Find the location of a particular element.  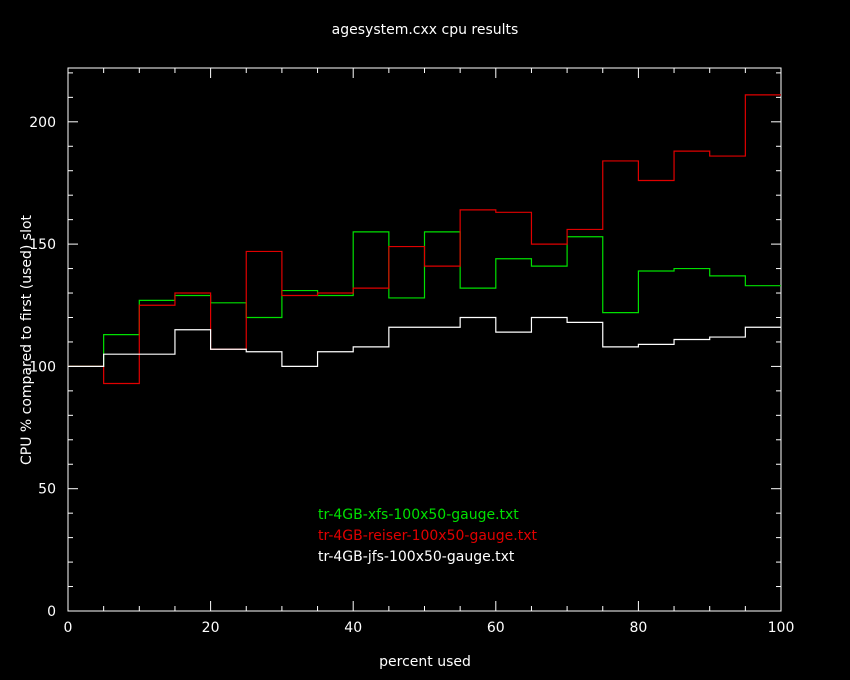

y-tick-label: 50 is located at coordinates (47, 490).